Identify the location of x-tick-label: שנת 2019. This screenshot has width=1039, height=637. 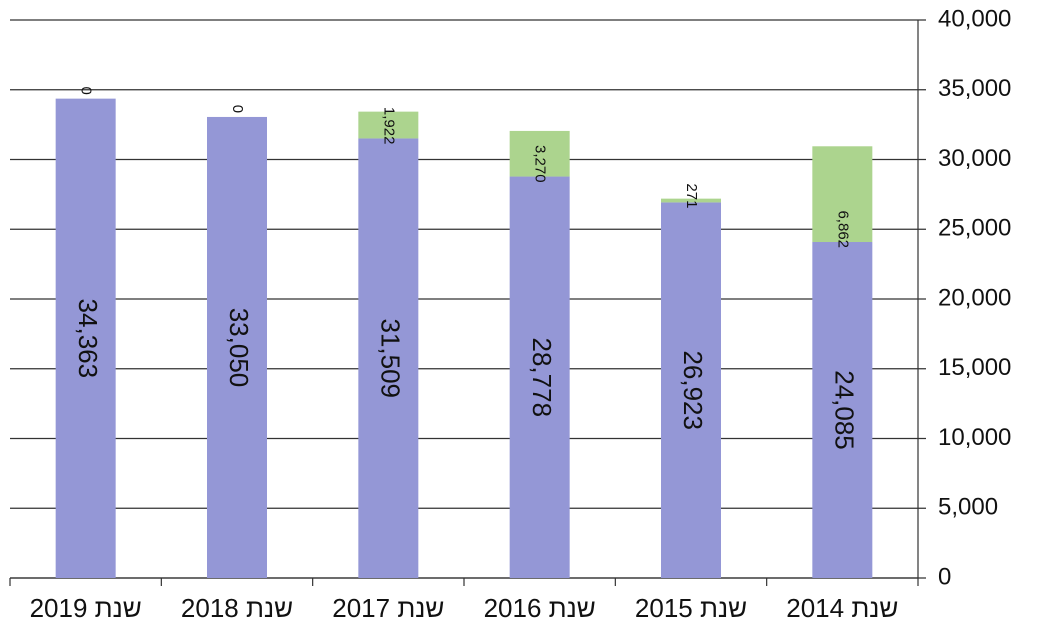
(86, 608).